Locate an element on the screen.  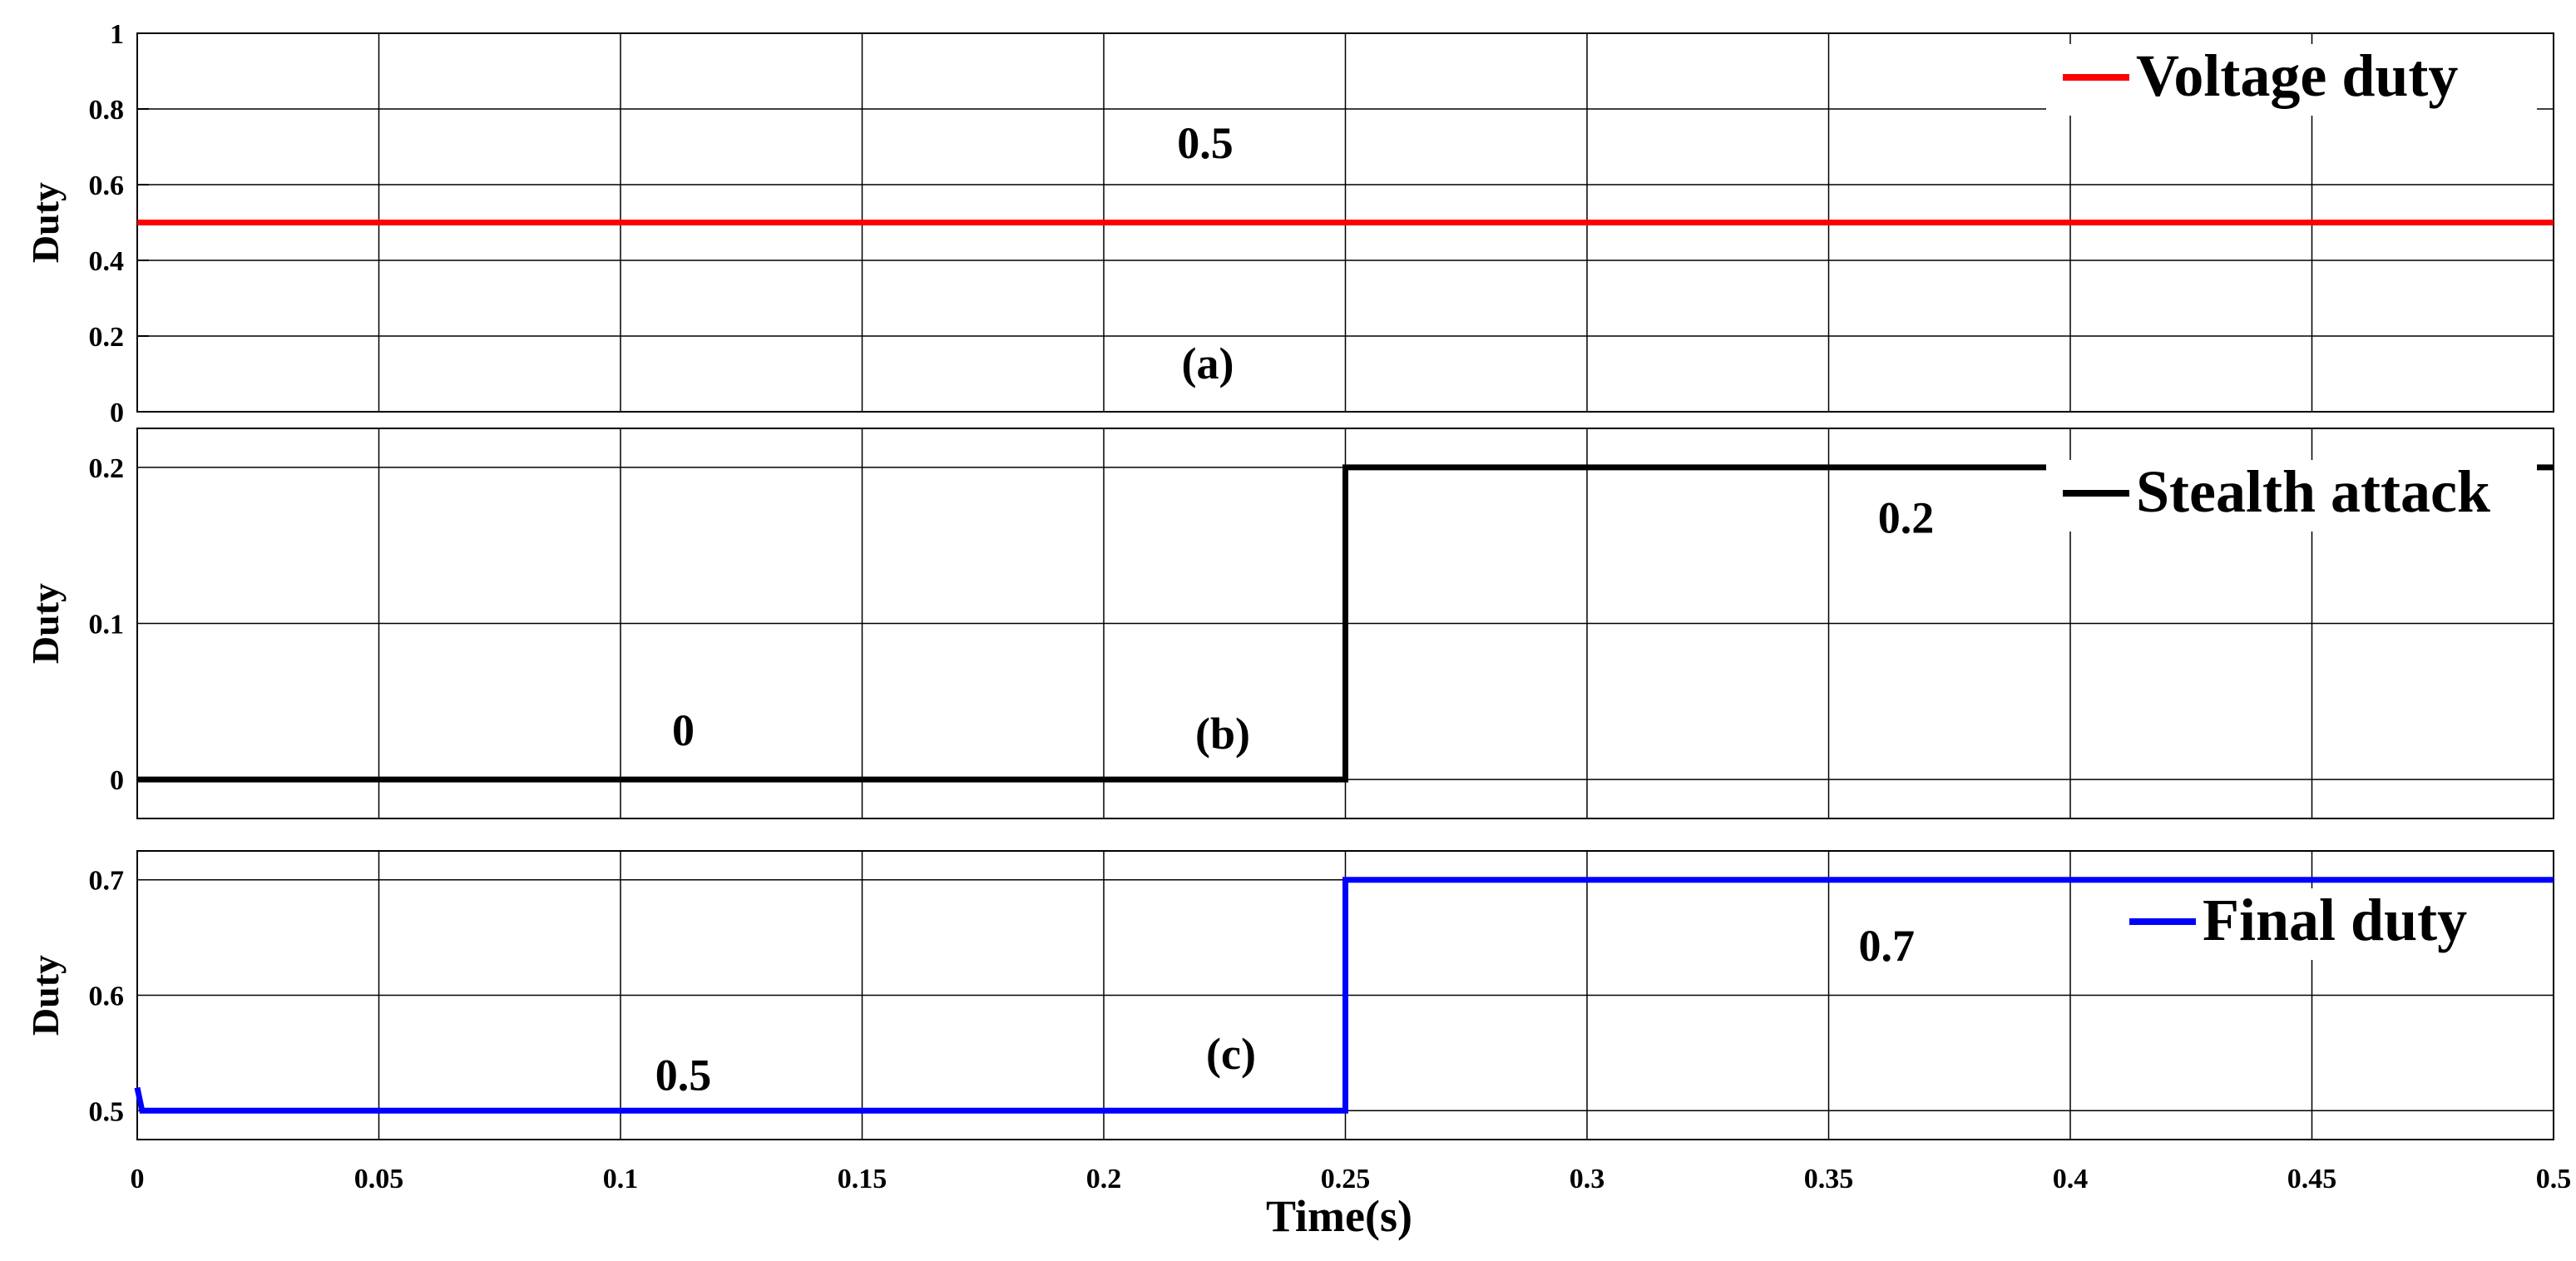
x-tick-label-1: 0.05 is located at coordinates (379, 1179).